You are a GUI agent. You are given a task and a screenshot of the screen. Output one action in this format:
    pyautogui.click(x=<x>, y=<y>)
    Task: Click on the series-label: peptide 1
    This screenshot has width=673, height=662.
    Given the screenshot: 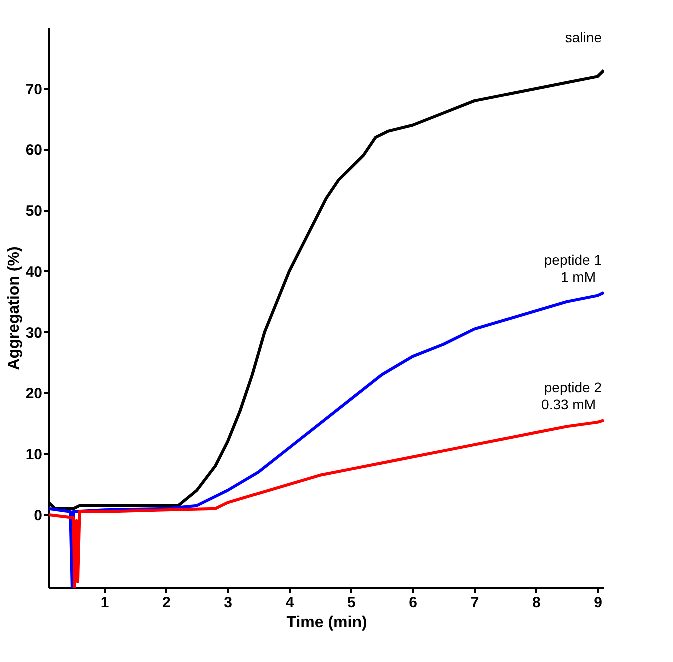 What is the action you would take?
    pyautogui.click(x=573, y=260)
    